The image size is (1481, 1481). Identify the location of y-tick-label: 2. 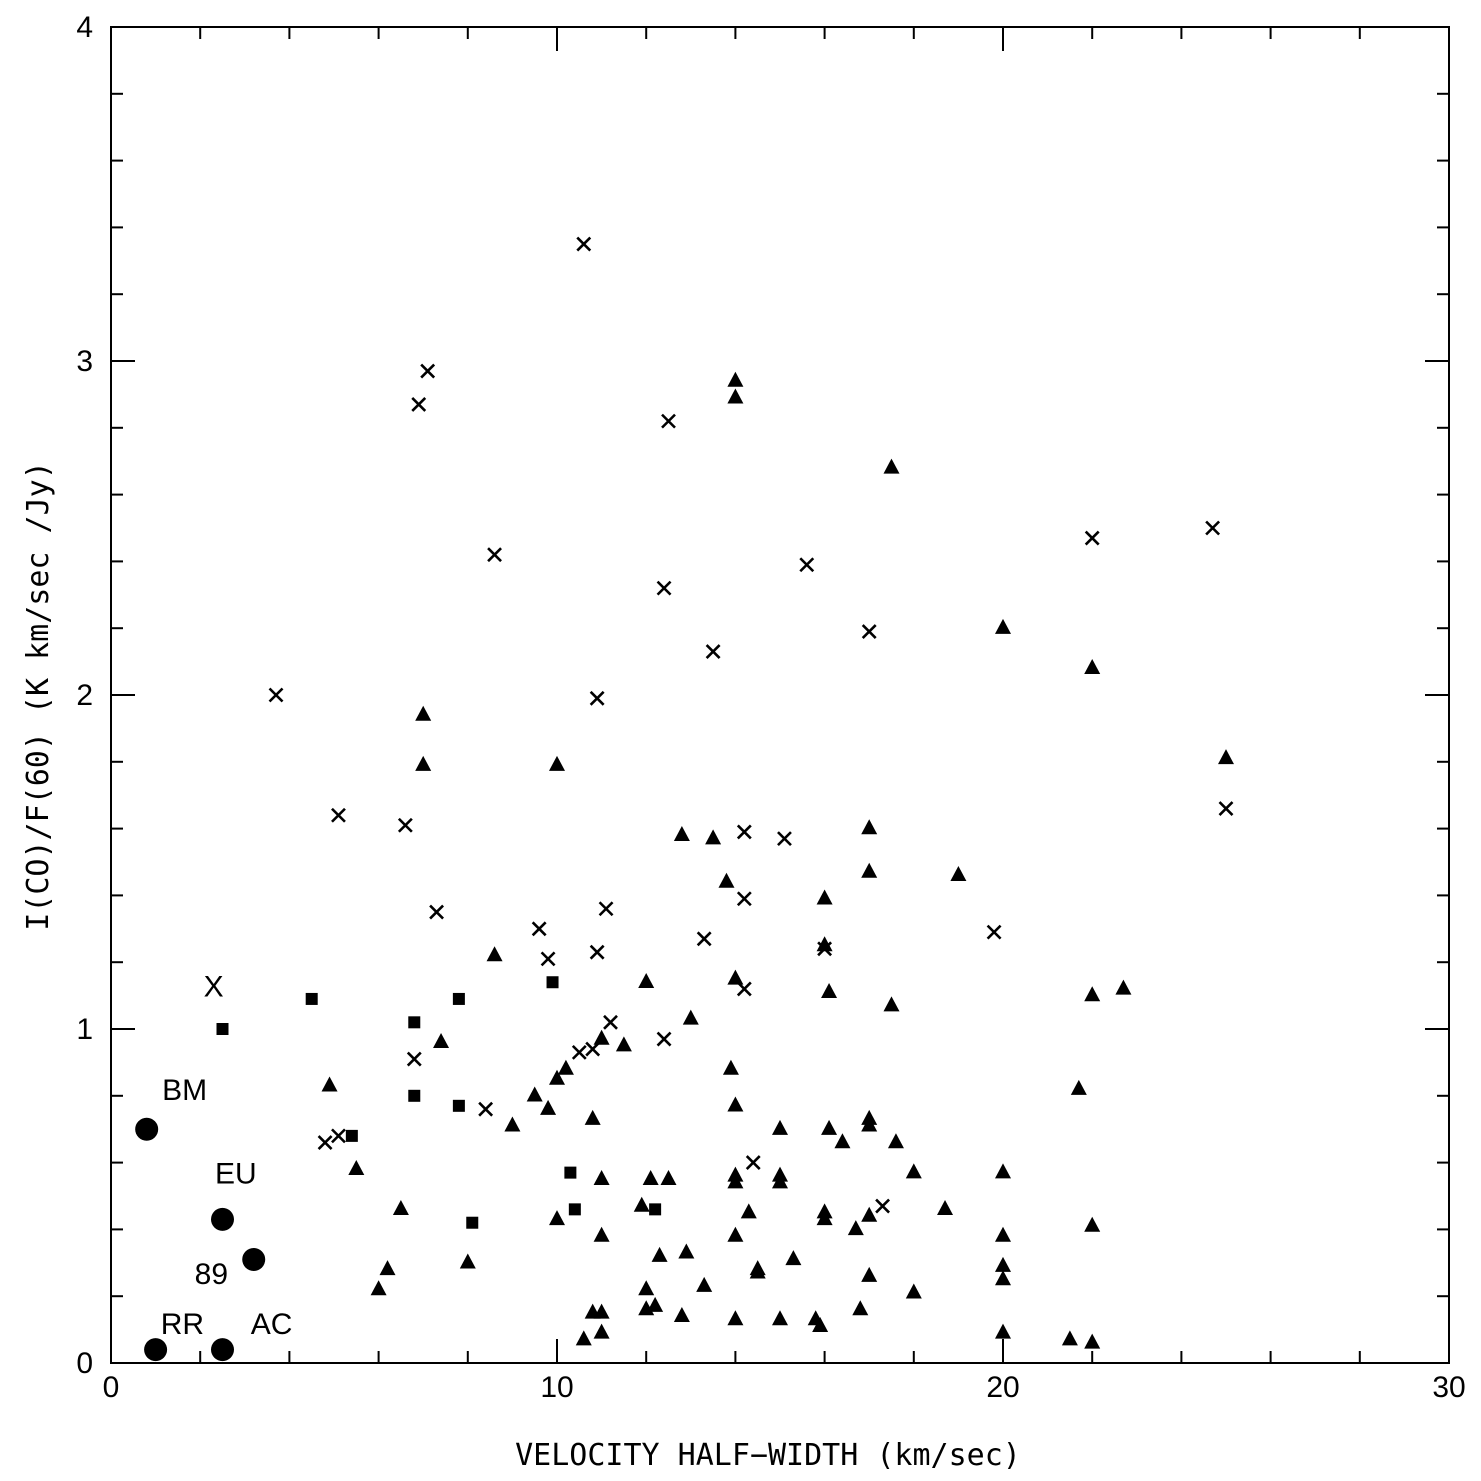
(84, 695).